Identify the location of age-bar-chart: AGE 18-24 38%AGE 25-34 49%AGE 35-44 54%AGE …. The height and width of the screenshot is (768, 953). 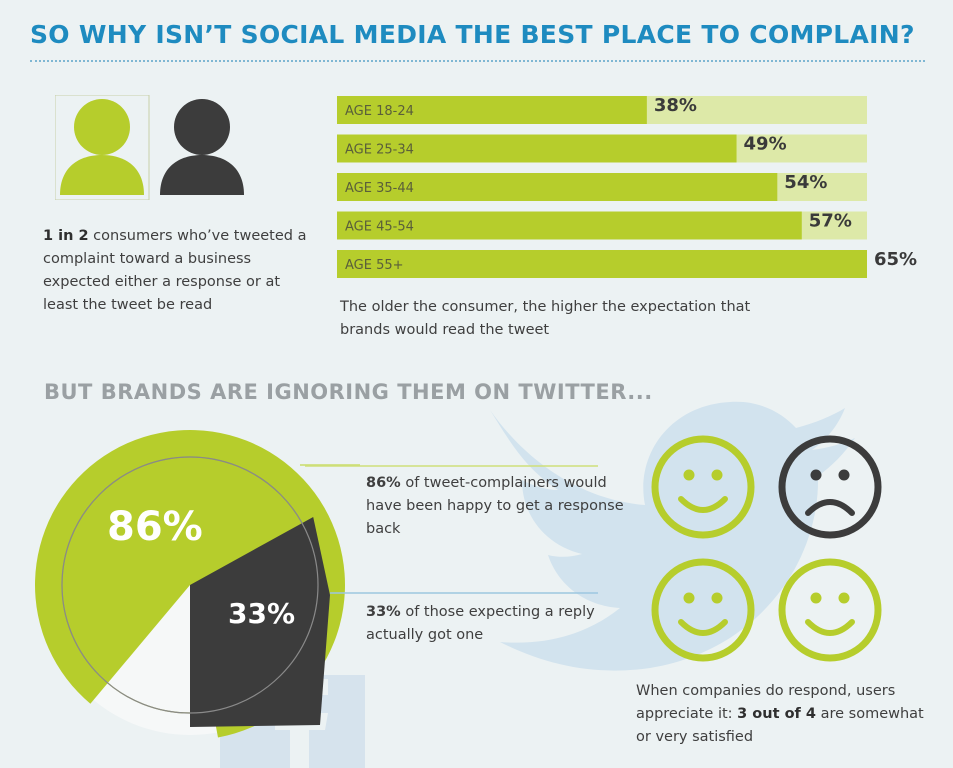
(627, 187).